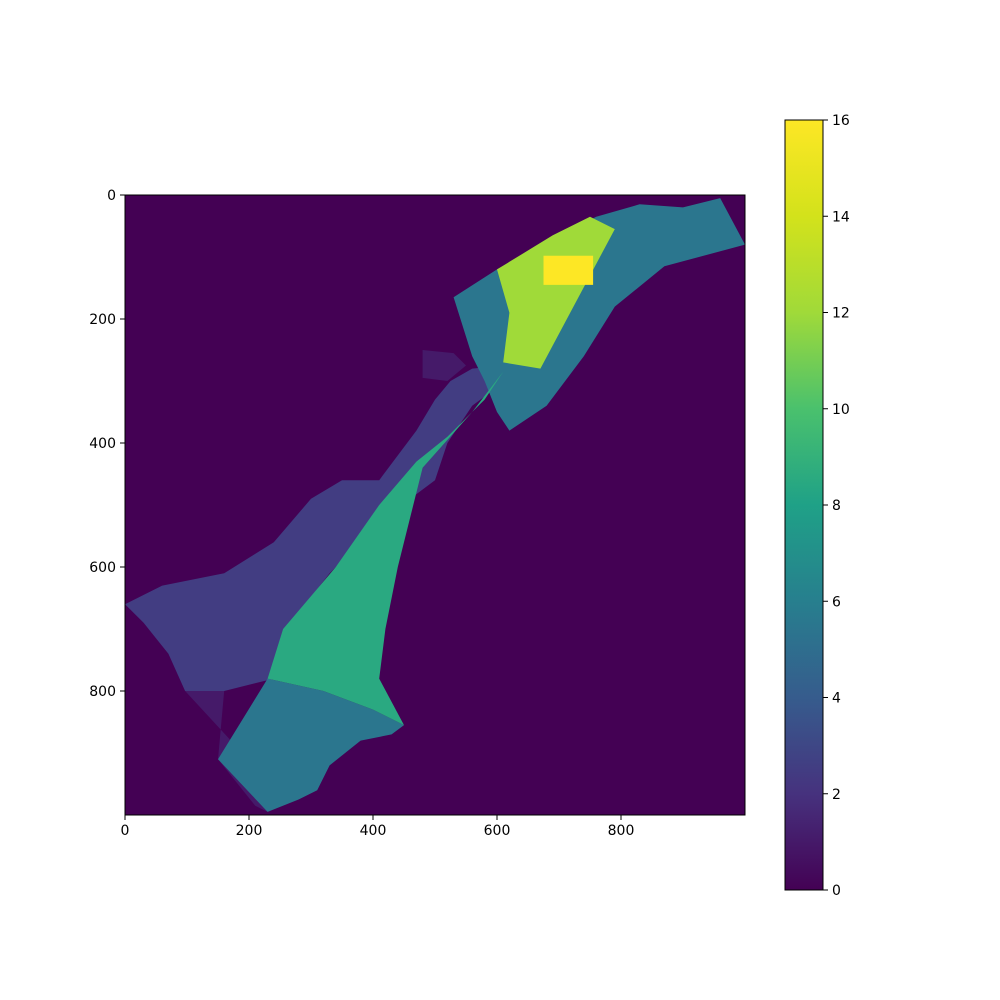 The width and height of the screenshot is (1000, 1000). Describe the element at coordinates (804, 505) in the screenshot. I see `colorbar-gradient` at that location.